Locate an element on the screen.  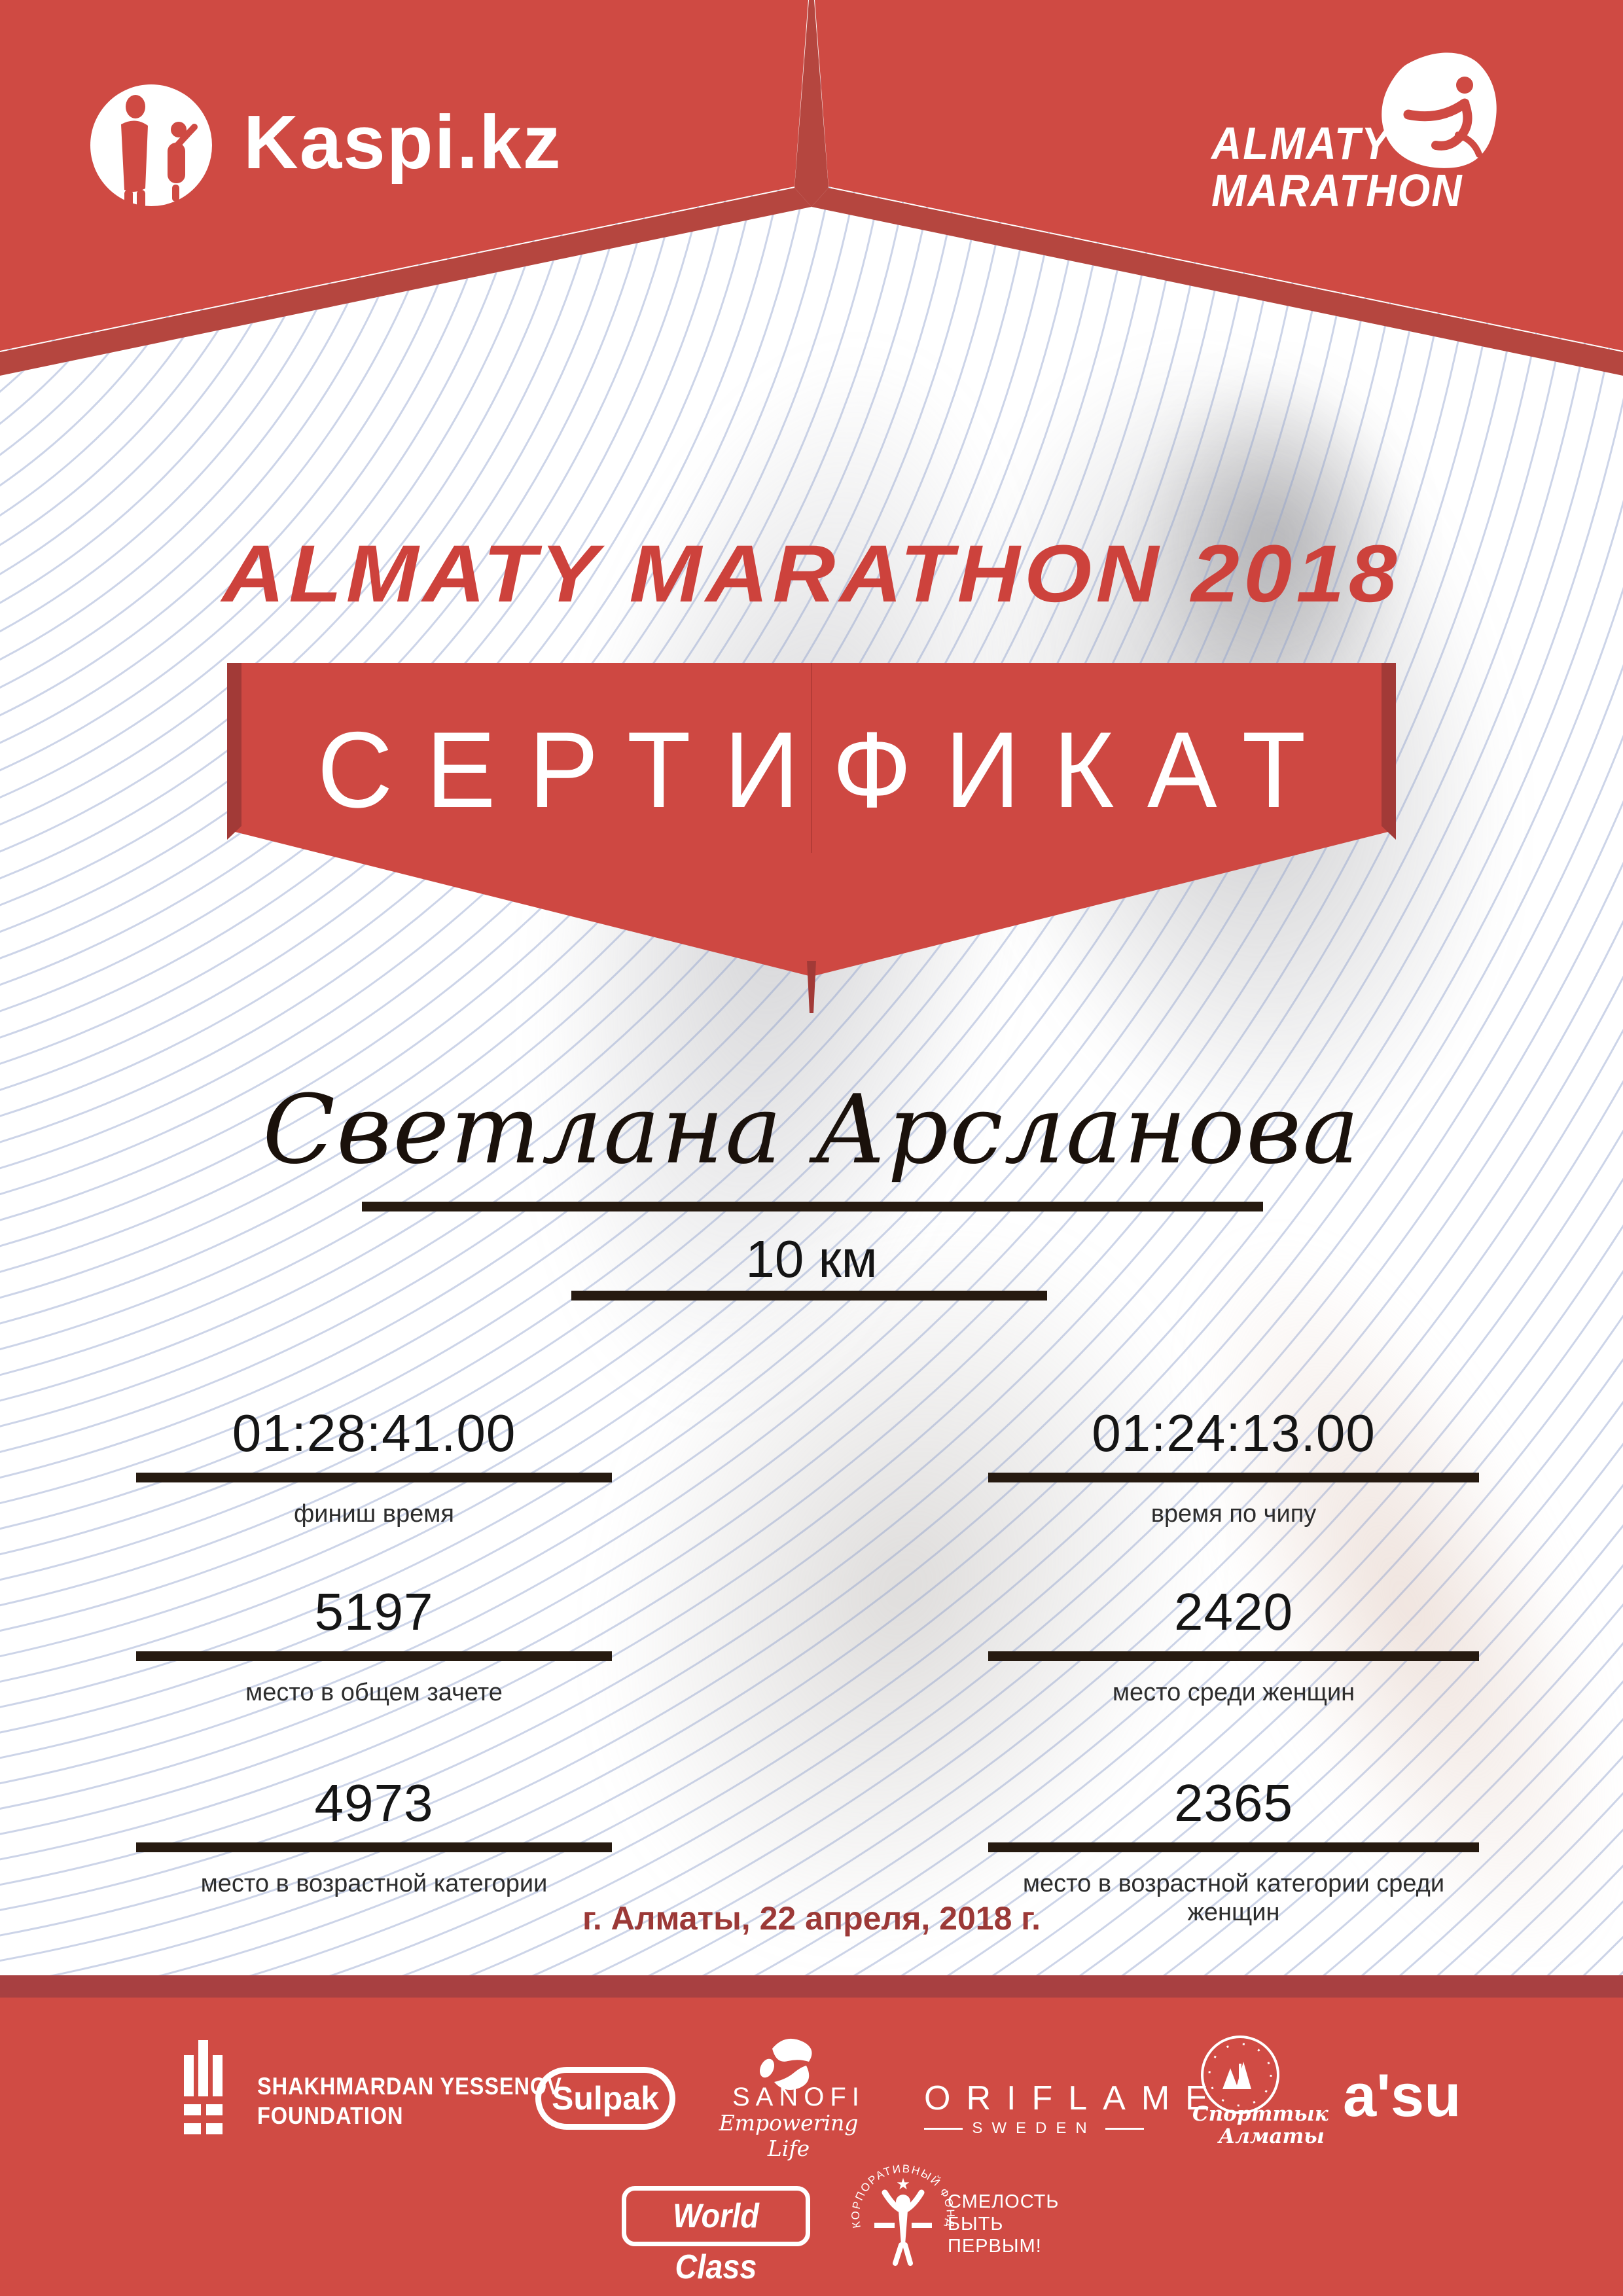
stat-label: место в общем зачете is located at coordinates (374, 1692).